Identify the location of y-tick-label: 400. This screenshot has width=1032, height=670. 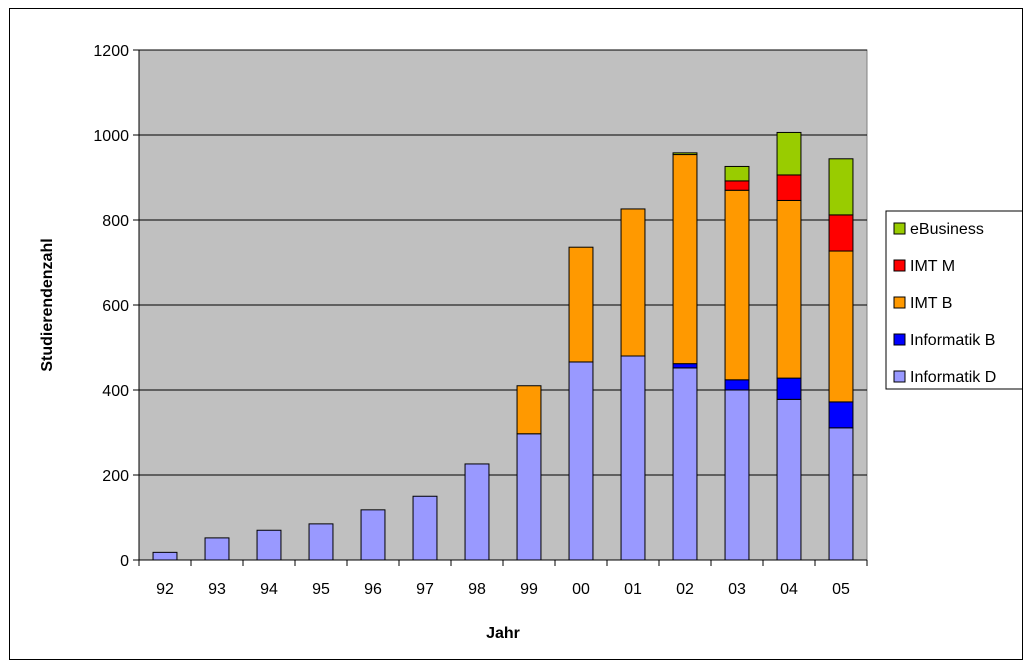
(115, 391).